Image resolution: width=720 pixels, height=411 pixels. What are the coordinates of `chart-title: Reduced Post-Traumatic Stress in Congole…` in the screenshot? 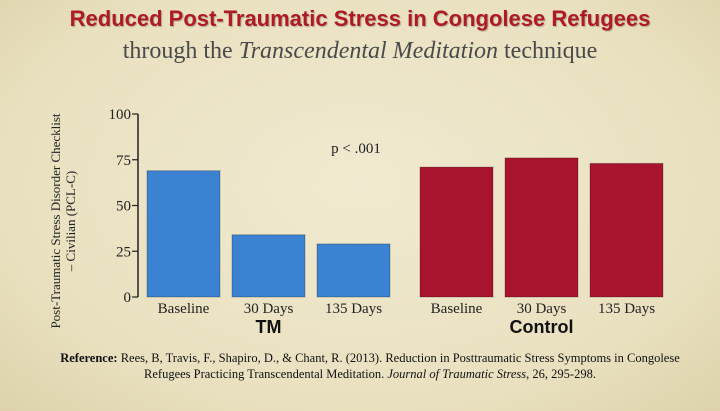 It's located at (360, 18).